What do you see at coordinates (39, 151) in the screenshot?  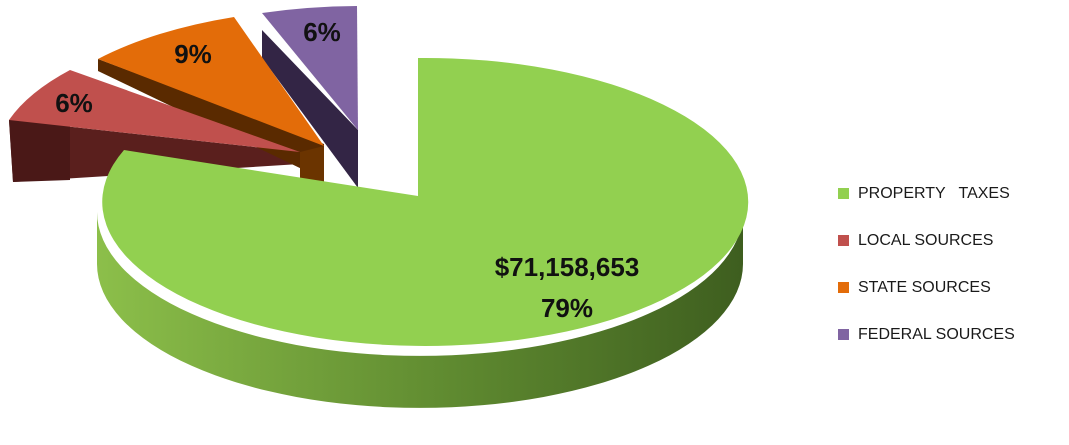 I see `pie-slice-side-local-sources-outer` at bounding box center [39, 151].